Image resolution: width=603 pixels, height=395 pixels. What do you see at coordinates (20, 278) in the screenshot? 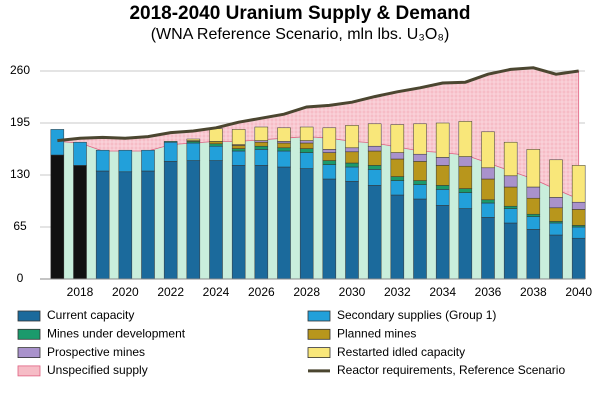
I see `y-tick-label: 0` at bounding box center [20, 278].